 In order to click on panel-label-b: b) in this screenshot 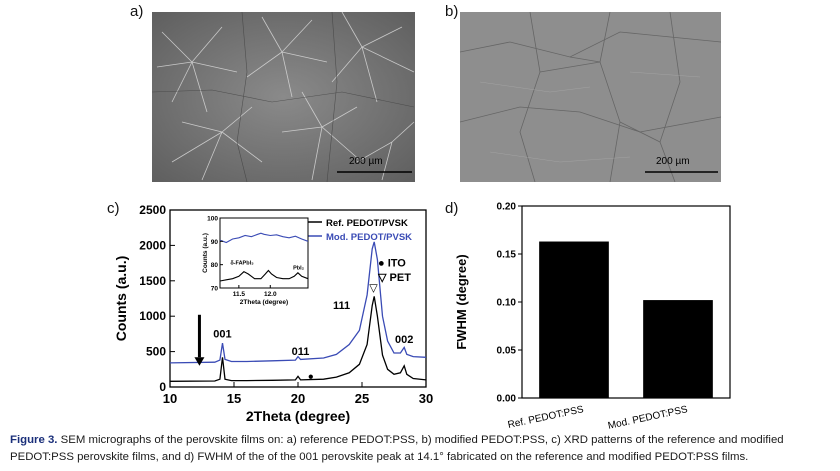, I will do `click(452, 11)`.